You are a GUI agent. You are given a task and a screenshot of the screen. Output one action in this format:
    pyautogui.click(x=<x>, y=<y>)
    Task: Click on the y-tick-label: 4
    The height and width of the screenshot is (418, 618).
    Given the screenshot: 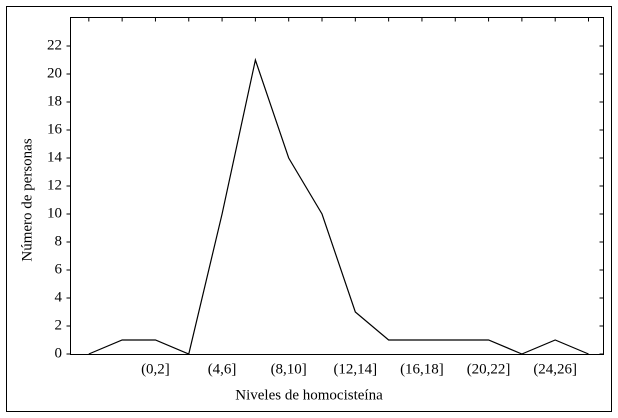 What is the action you would take?
    pyautogui.click(x=59, y=297)
    